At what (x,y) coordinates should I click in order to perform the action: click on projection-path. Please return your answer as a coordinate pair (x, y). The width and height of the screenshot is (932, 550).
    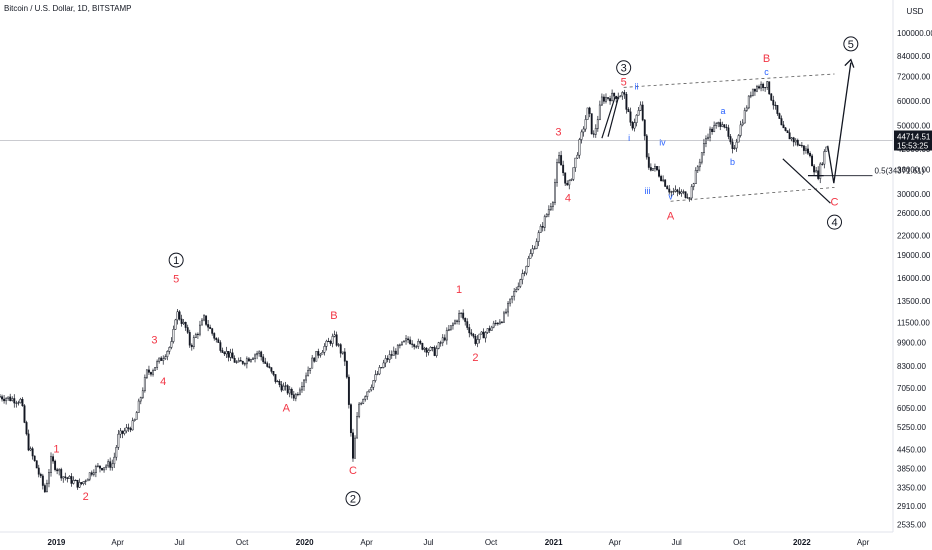
    Looking at the image, I should click on (839, 123).